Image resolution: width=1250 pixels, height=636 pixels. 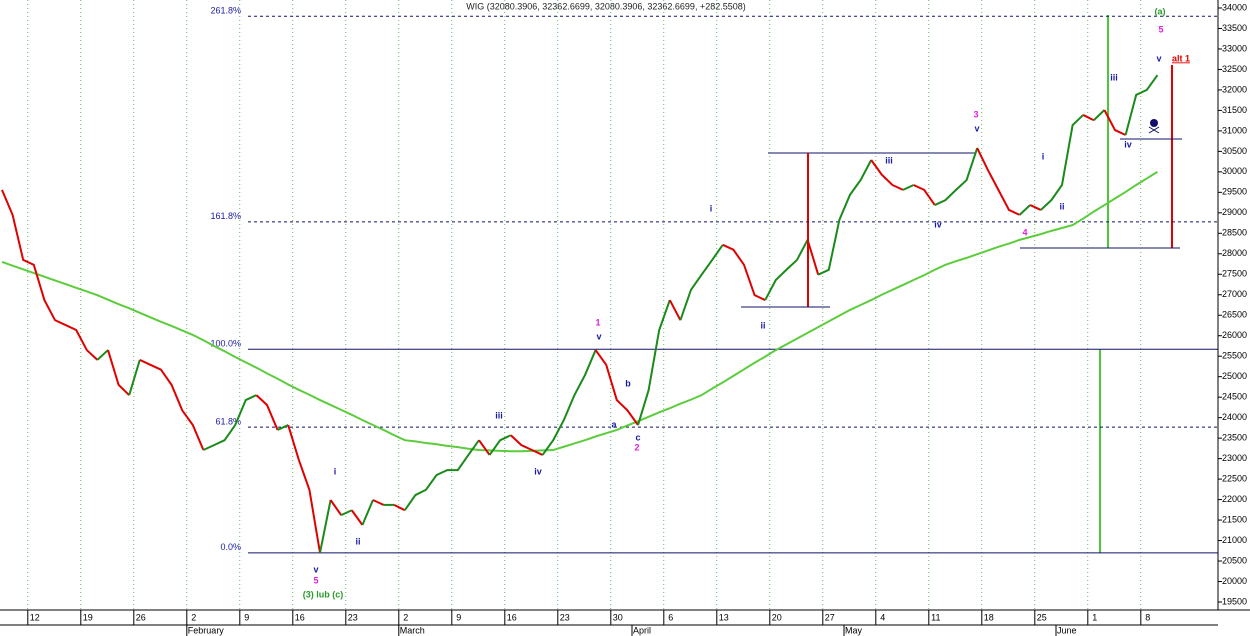 I want to click on x-tick-label: 25, so click(x=1042, y=617).